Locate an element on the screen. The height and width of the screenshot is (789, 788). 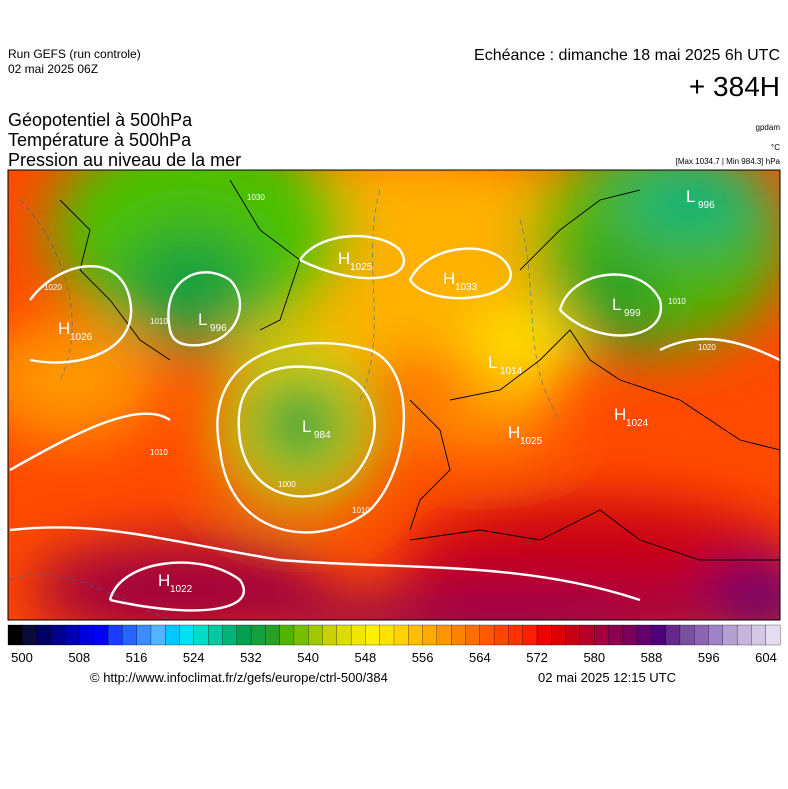
colorbar-tick-label: 540 is located at coordinates (308, 657).